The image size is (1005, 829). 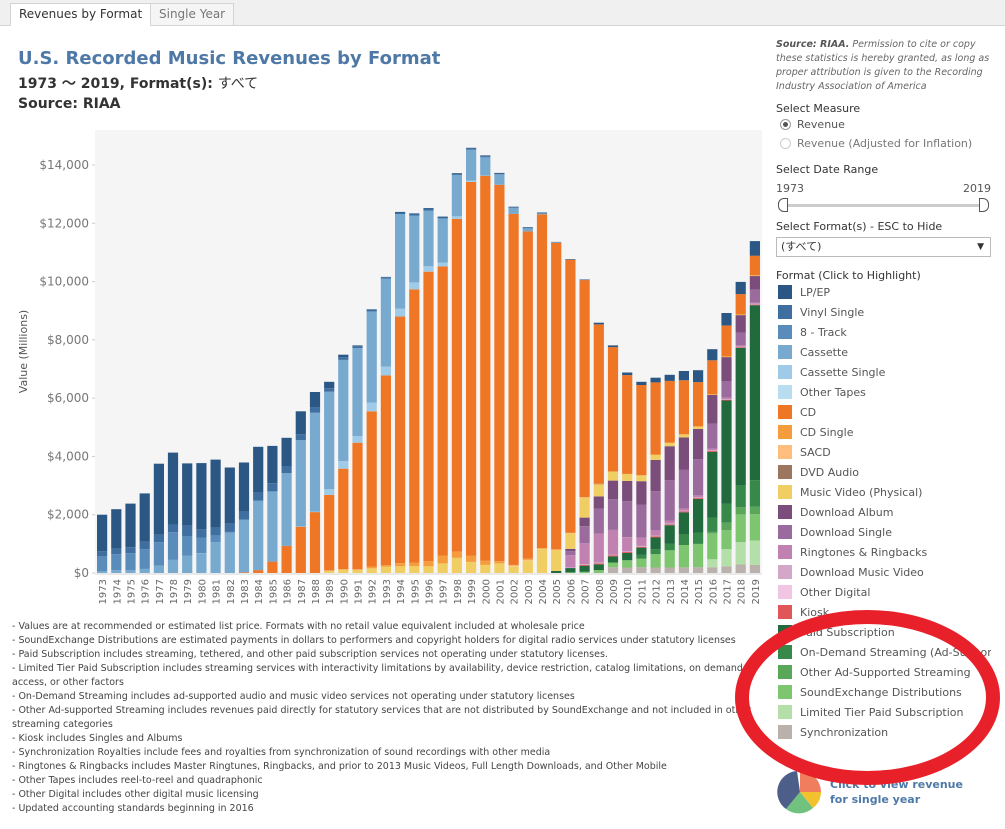 I want to click on legend-label: Vinyl Single, so click(x=832, y=312).